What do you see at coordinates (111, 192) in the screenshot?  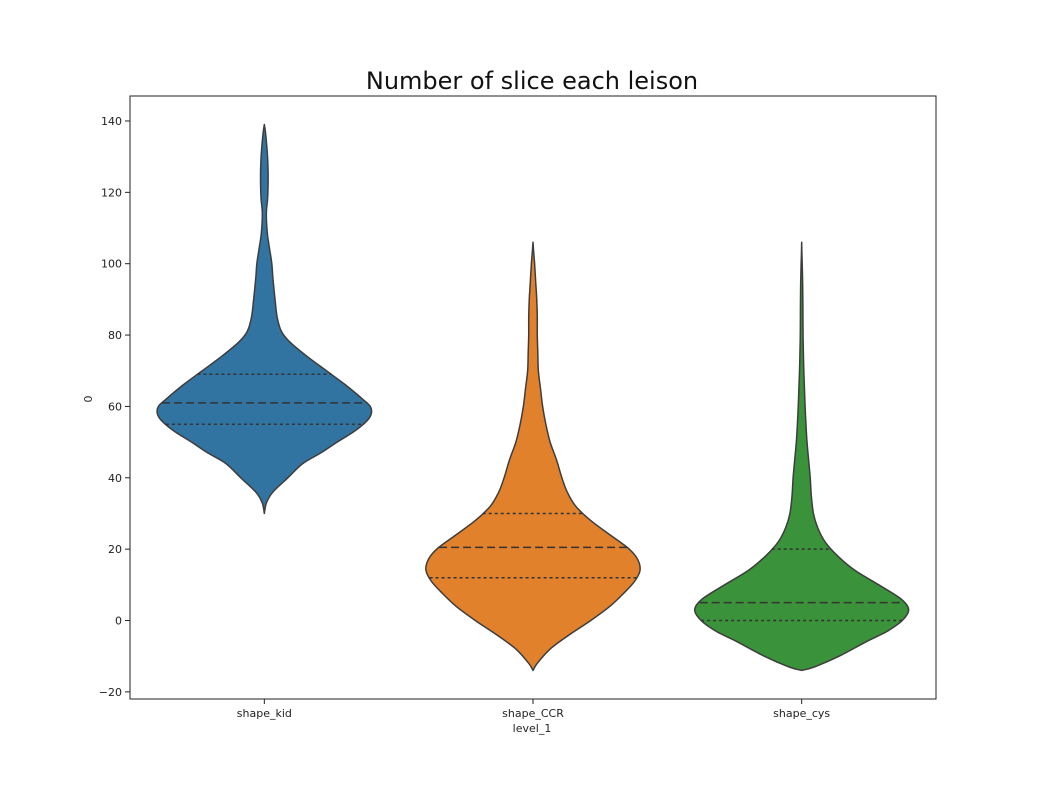 I see `y-tick-label: 120` at bounding box center [111, 192].